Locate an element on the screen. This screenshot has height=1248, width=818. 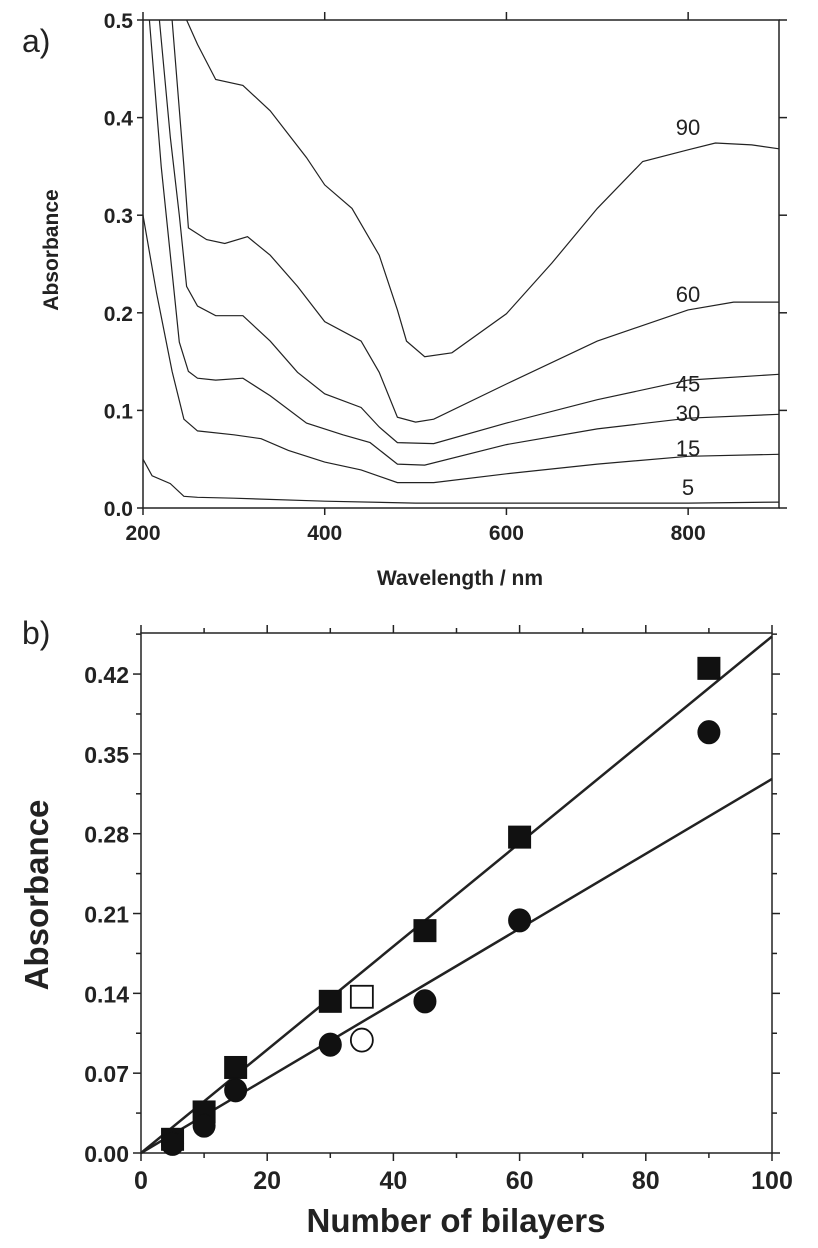
series-label-5: 5 is located at coordinates (688, 487).